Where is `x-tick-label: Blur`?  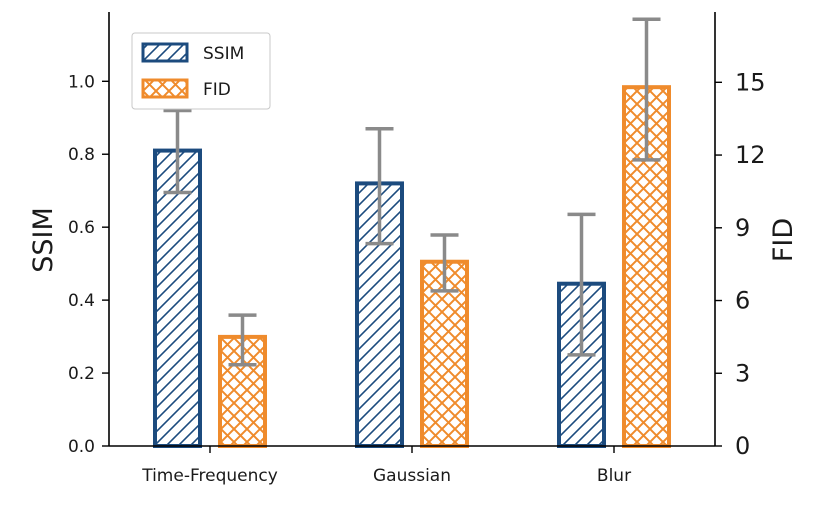
x-tick-label: Blur is located at coordinates (614, 476).